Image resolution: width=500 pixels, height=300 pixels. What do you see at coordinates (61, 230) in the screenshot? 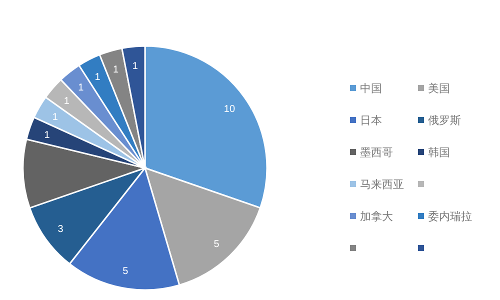
I see `data-label: 3` at bounding box center [61, 230].